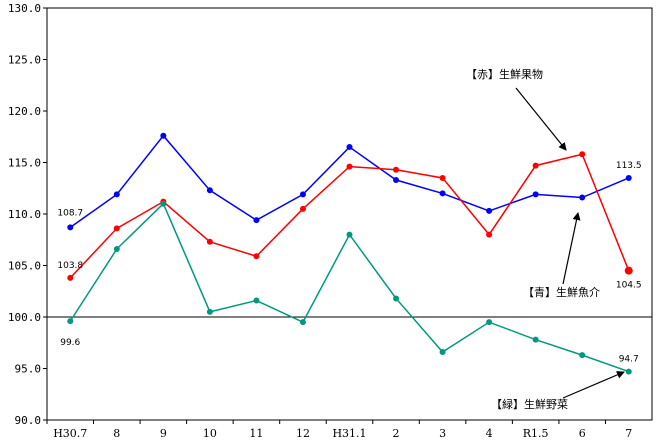 The height and width of the screenshot is (442, 657). Describe the element at coordinates (28, 369) in the screenshot. I see `y-tick-label: 95.0` at that location.